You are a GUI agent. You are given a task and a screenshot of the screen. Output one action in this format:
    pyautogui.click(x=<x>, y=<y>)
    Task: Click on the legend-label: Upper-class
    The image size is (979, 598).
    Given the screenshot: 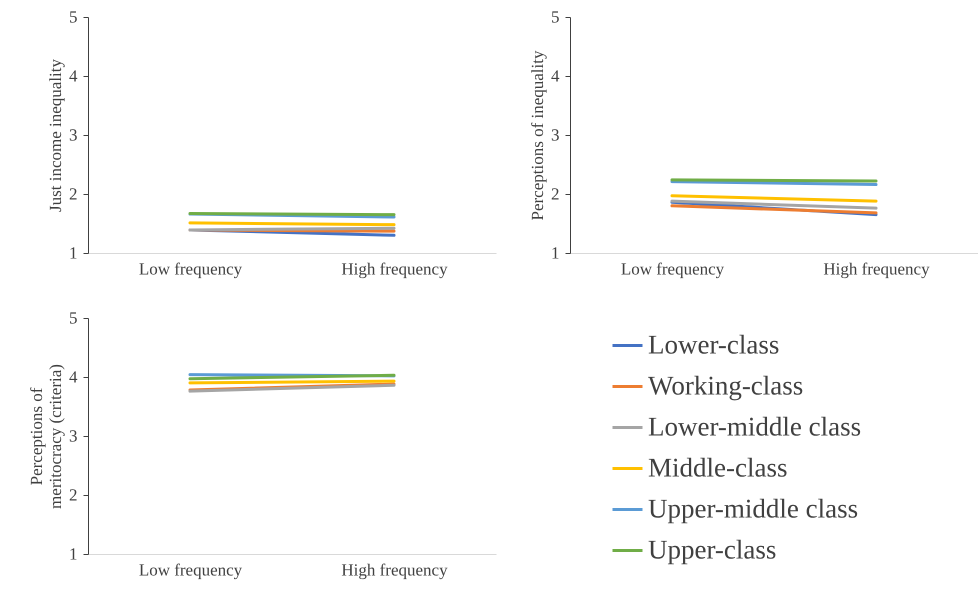 What is the action you would take?
    pyautogui.click(x=712, y=549)
    